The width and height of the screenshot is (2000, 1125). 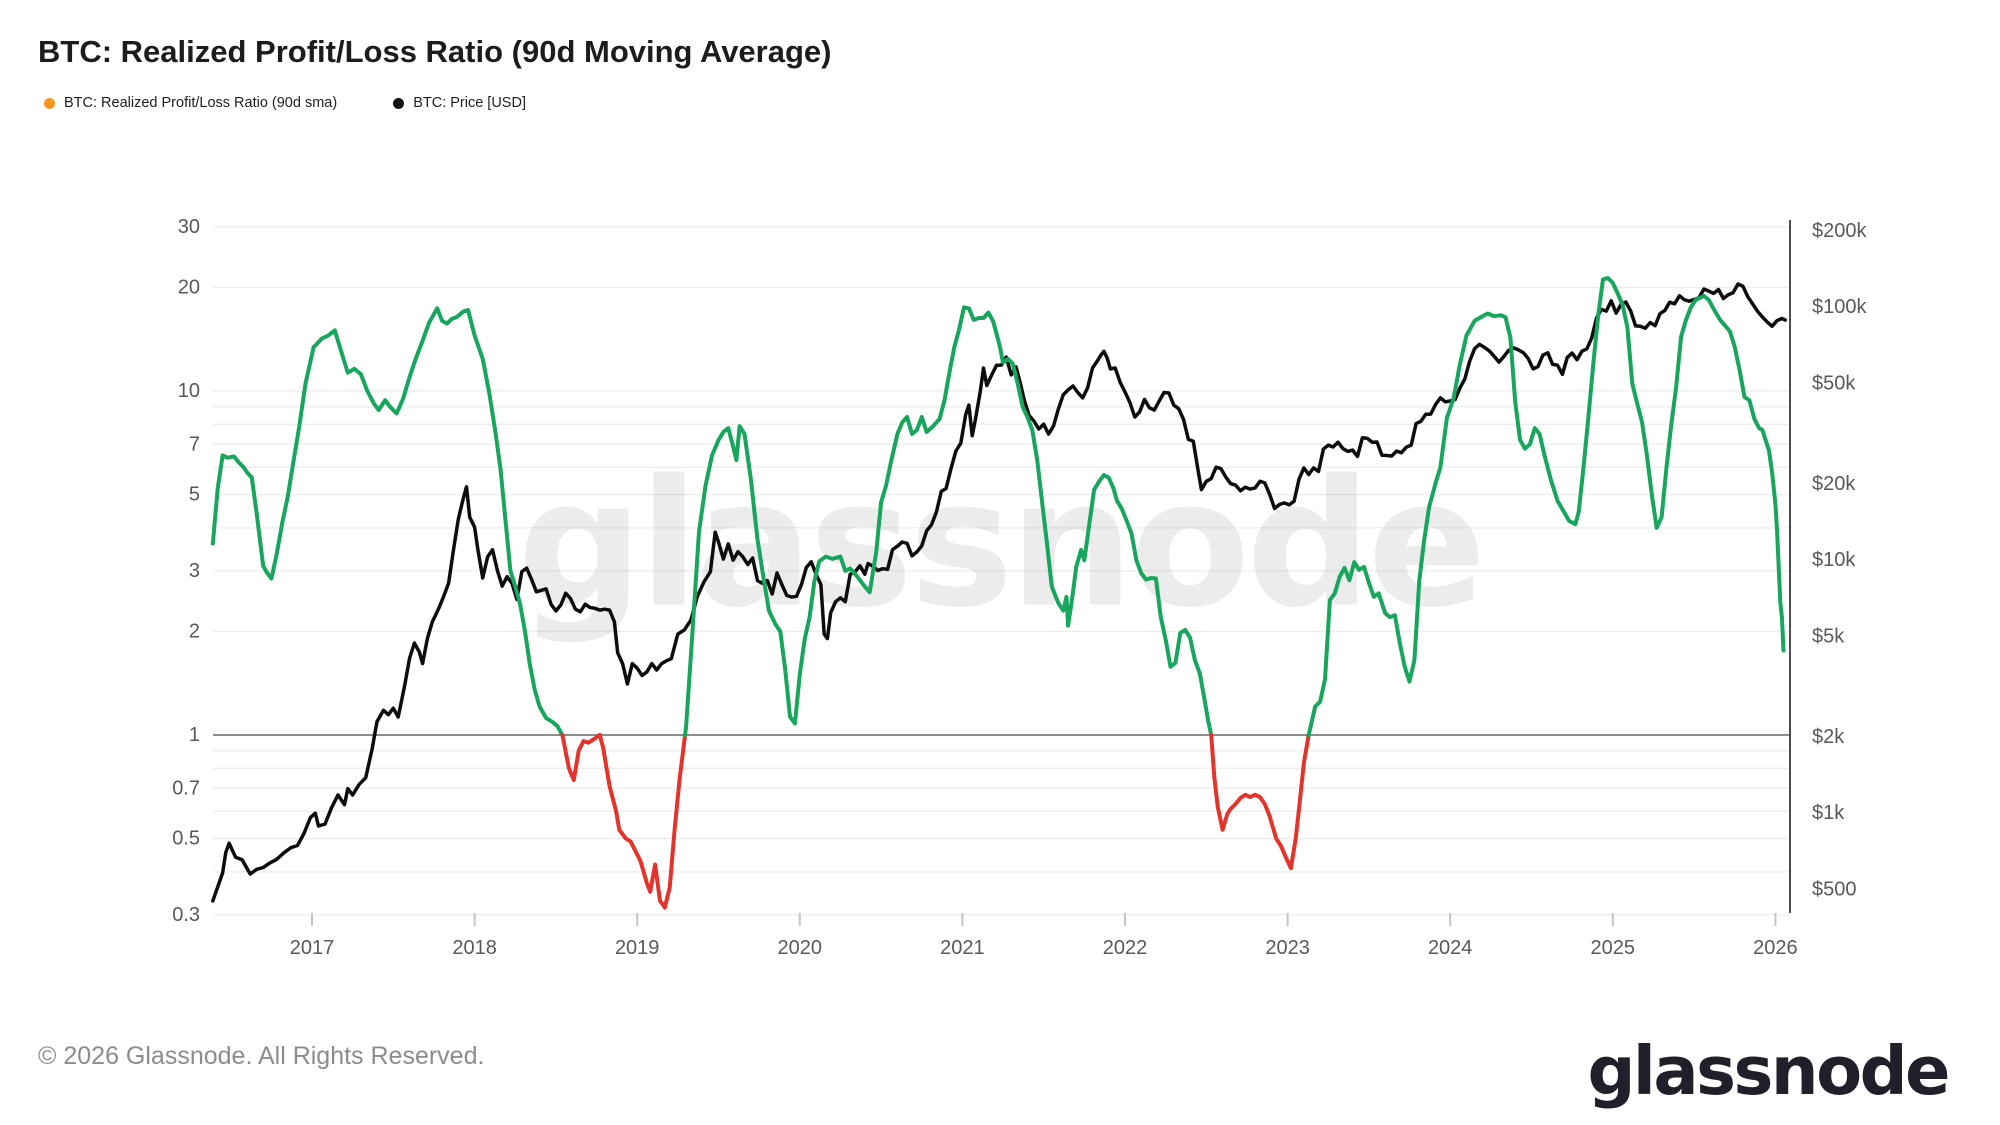 I want to click on svg-text: $50k, so click(x=1834, y=383).